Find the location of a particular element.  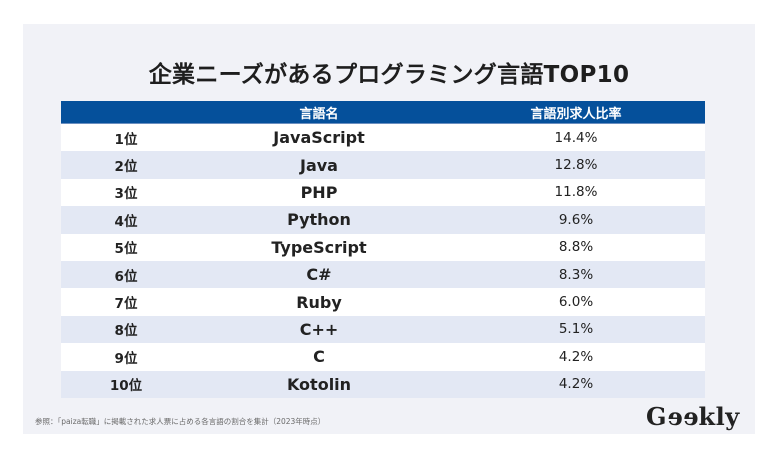

ratio-cell: 11.8% is located at coordinates (576, 192).